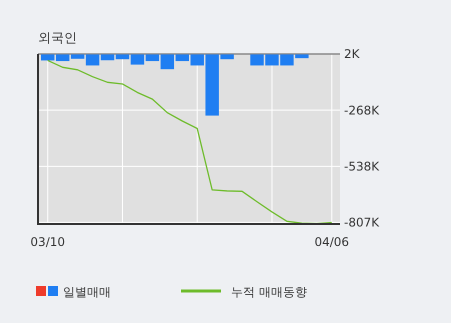 This screenshot has width=451, height=323. Describe the element at coordinates (87, 292) in the screenshot. I see `legend-label: 일별매매` at that location.